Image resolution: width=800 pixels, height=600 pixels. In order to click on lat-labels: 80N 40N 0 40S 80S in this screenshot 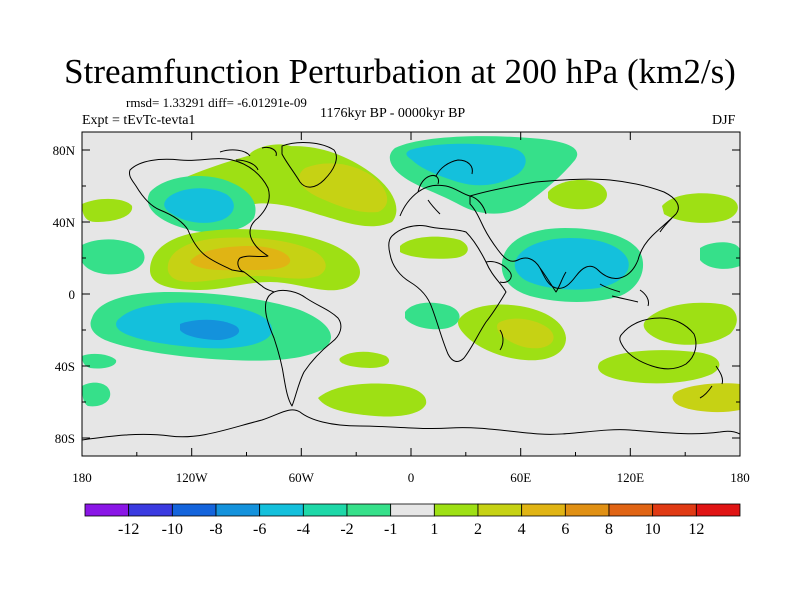, I will do `click(64, 294)`.